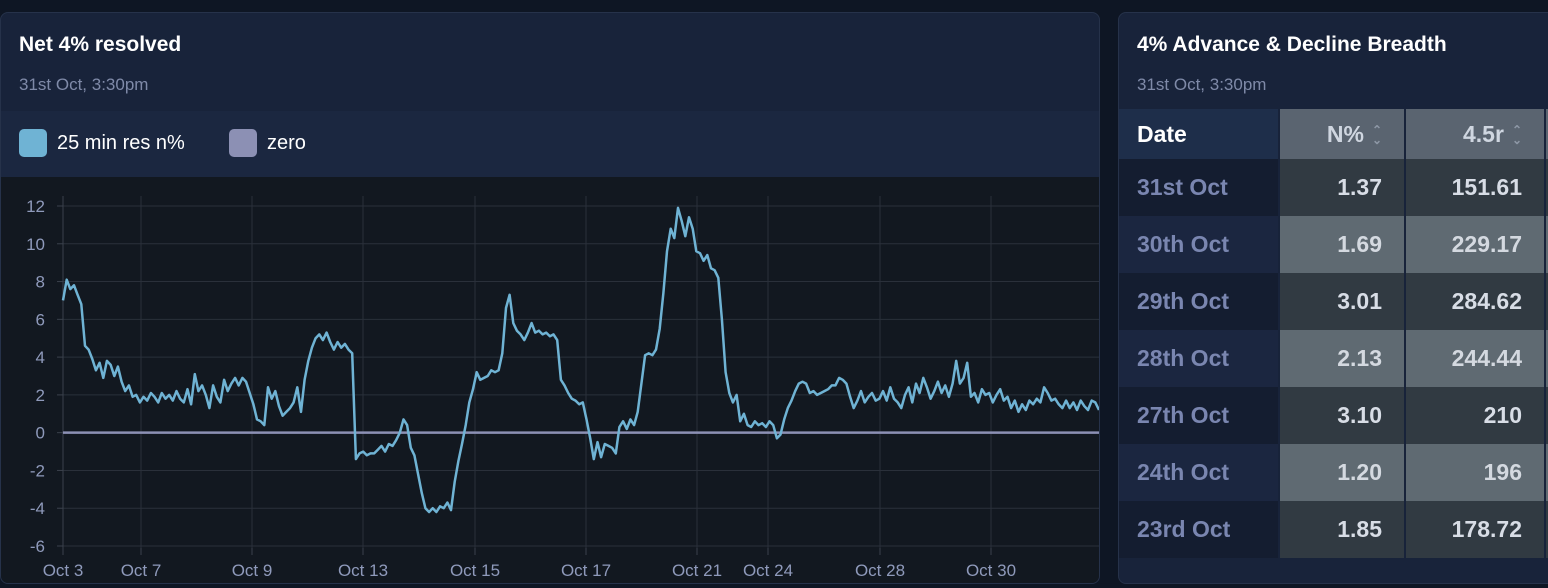 The width and height of the screenshot is (1548, 588). I want to click on table-row: 29th Oct 3.01 284.62, so click(1333, 301).